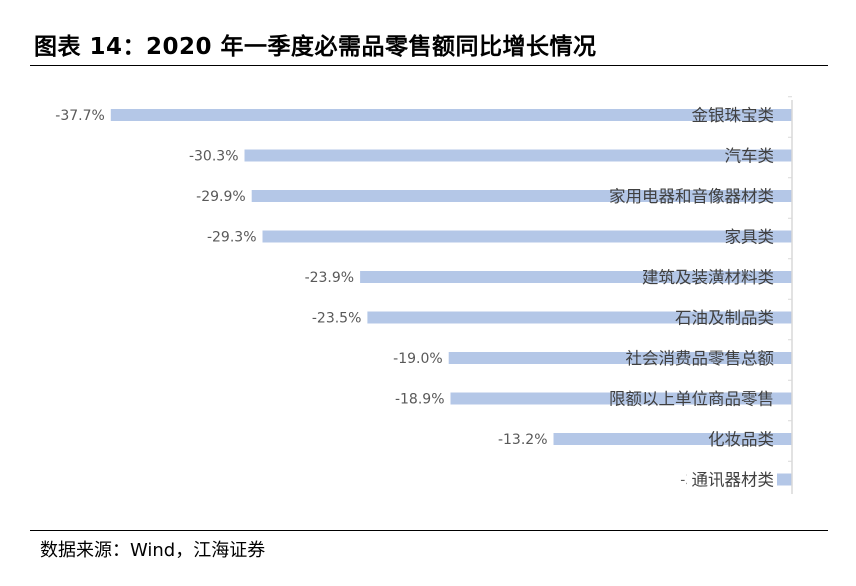  What do you see at coordinates (420, 400) in the screenshot?
I see `value-label-7: -18.9%` at bounding box center [420, 400].